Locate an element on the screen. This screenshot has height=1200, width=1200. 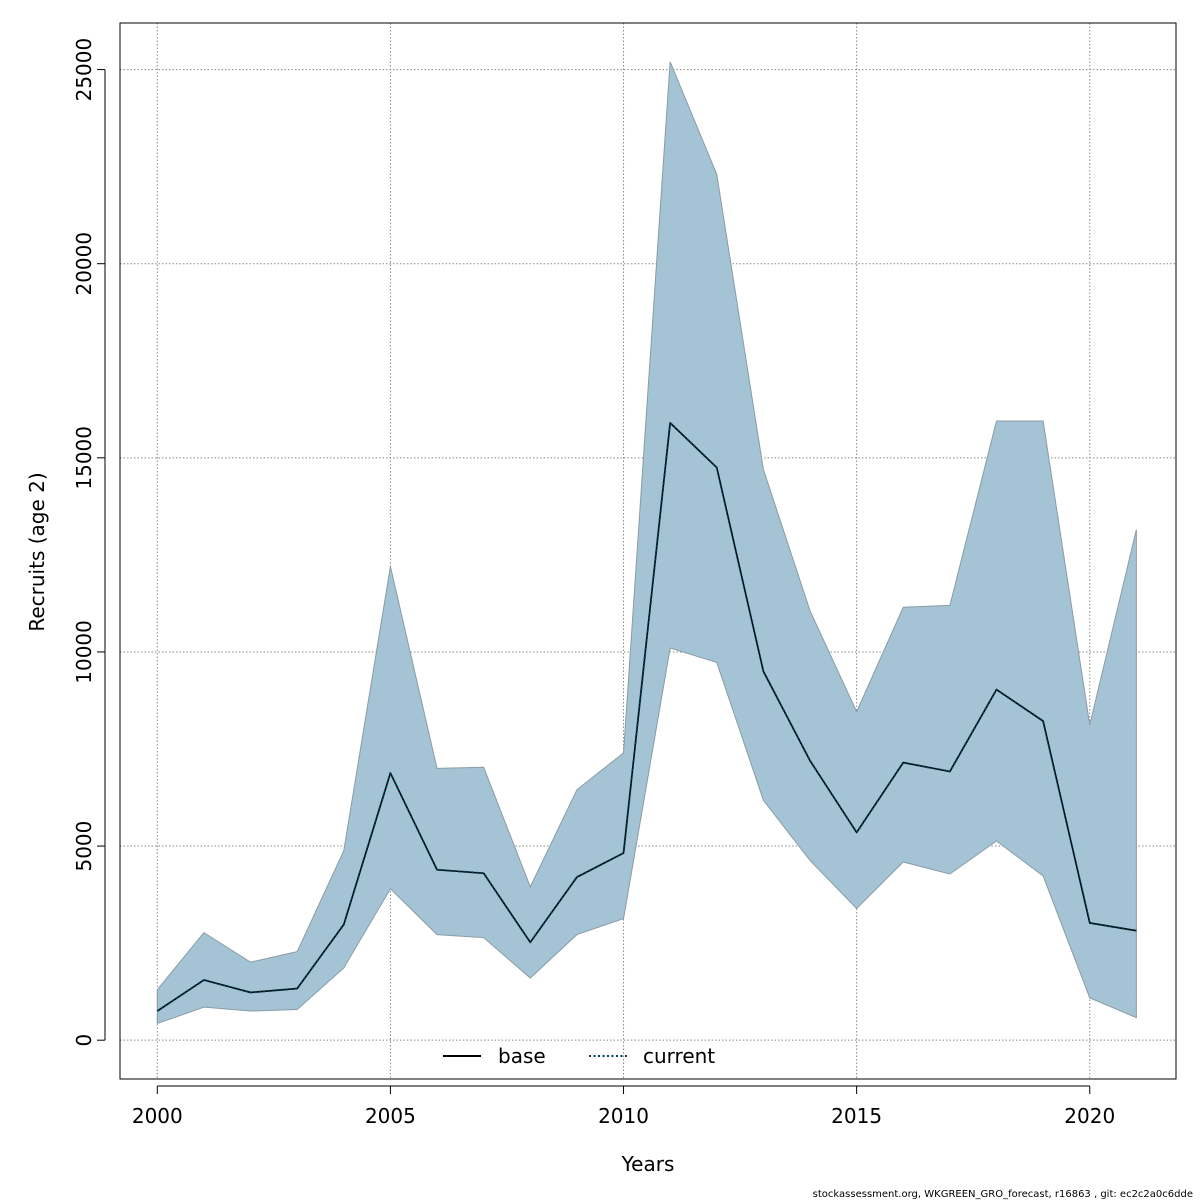
x-tick-label-2020: 2020 is located at coordinates (1089, 1116).